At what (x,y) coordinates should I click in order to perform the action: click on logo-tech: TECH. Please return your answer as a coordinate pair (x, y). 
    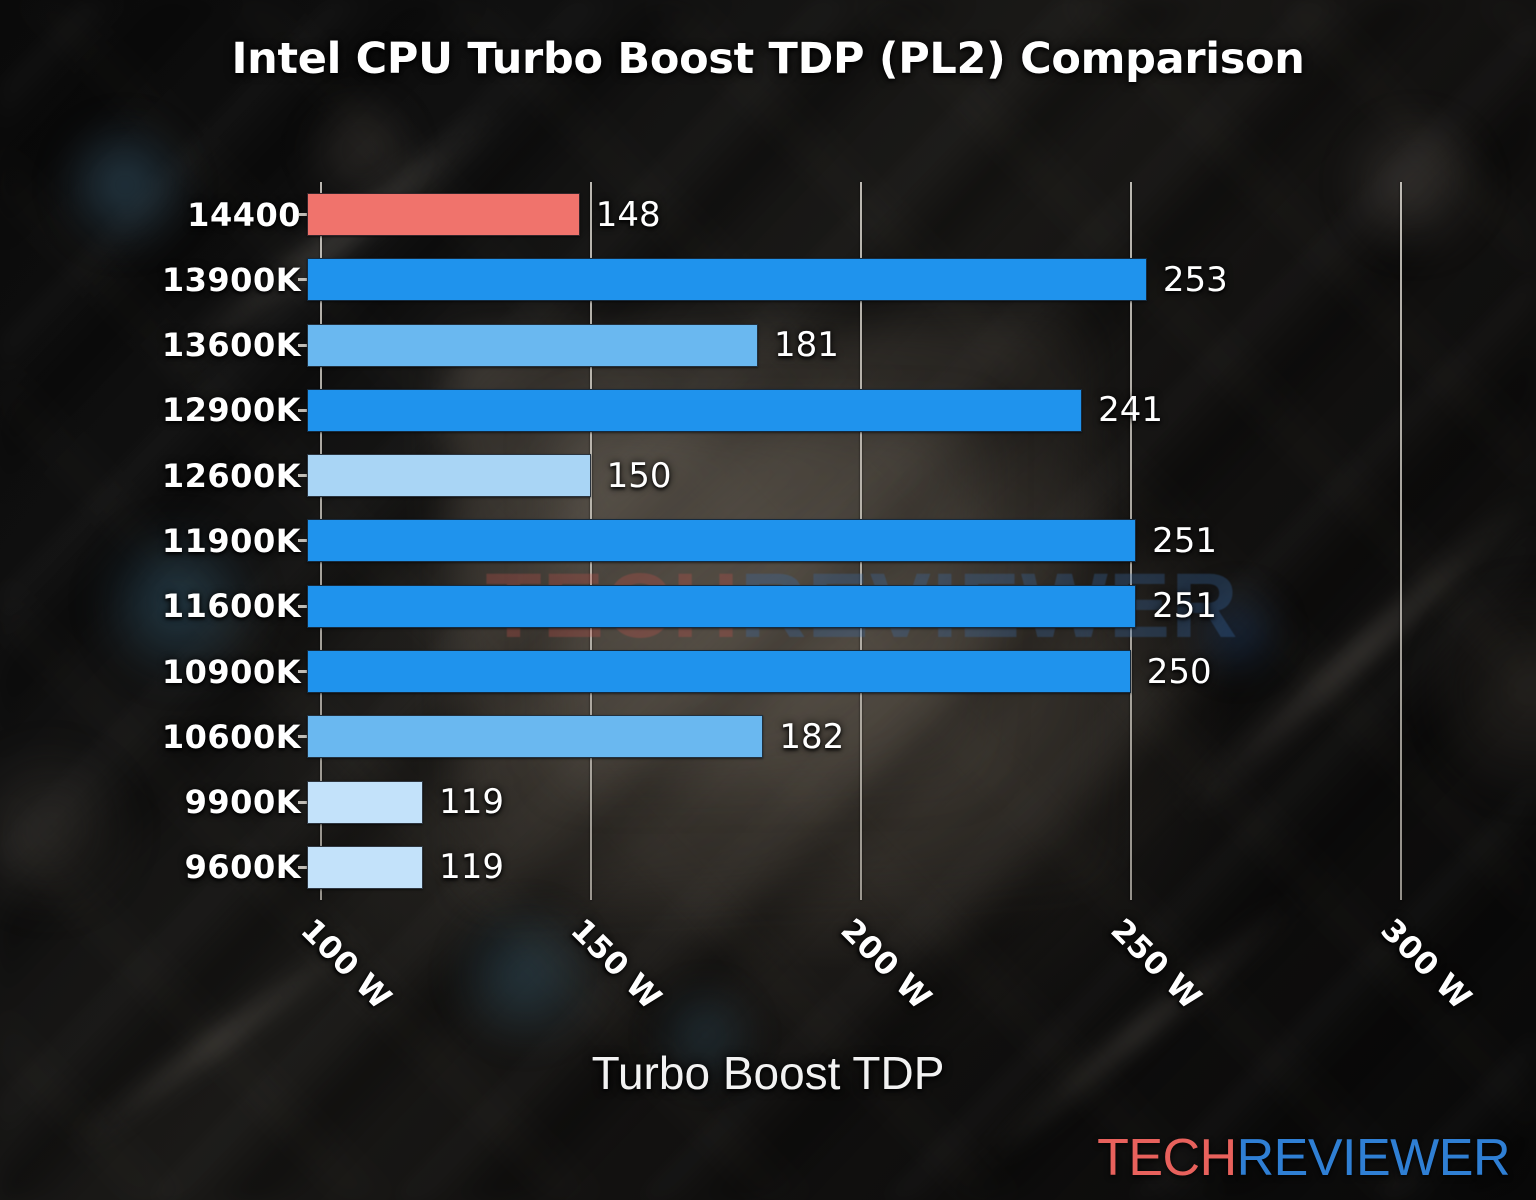
    Looking at the image, I should click on (1167, 1158).